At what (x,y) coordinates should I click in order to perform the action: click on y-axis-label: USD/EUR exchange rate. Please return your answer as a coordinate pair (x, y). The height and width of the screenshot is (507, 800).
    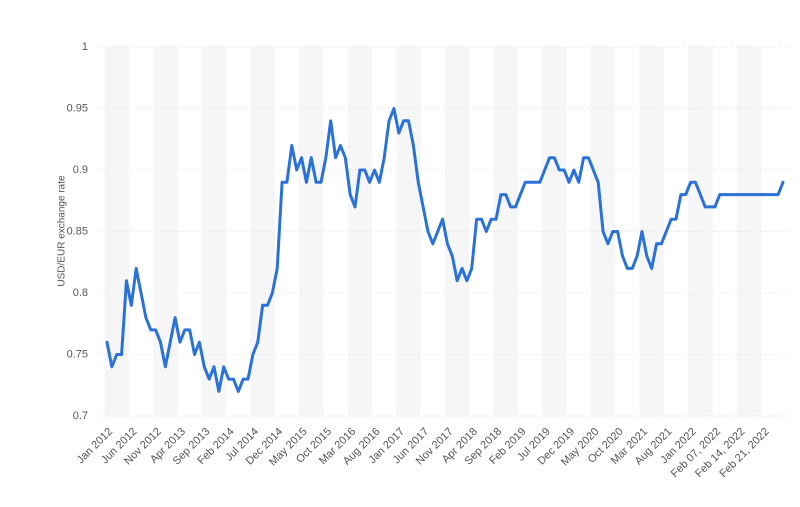
    Looking at the image, I should click on (62, 231).